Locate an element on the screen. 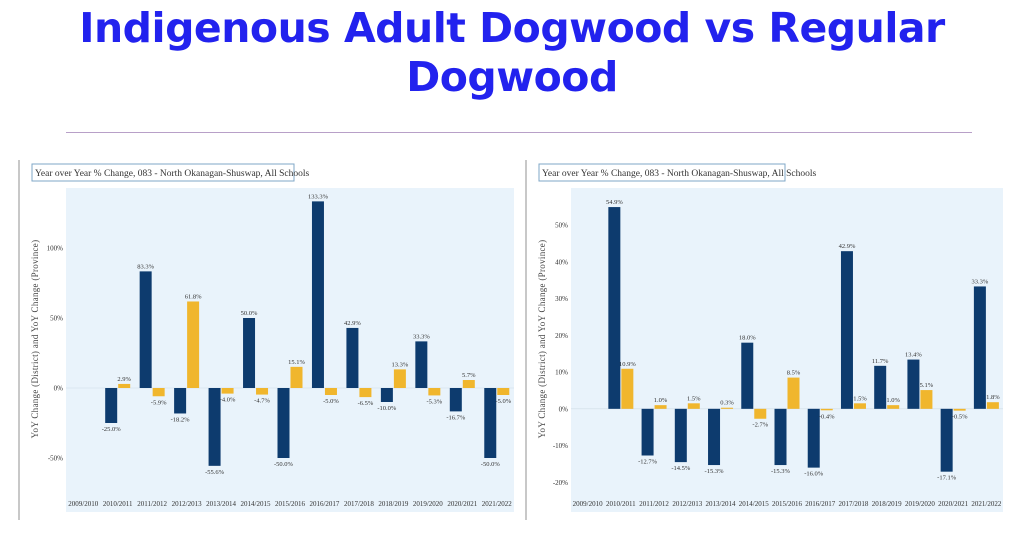 Image resolution: width=1024 pixels, height=533 pixels. x-tick-label: 2010/2011 is located at coordinates (118, 504).